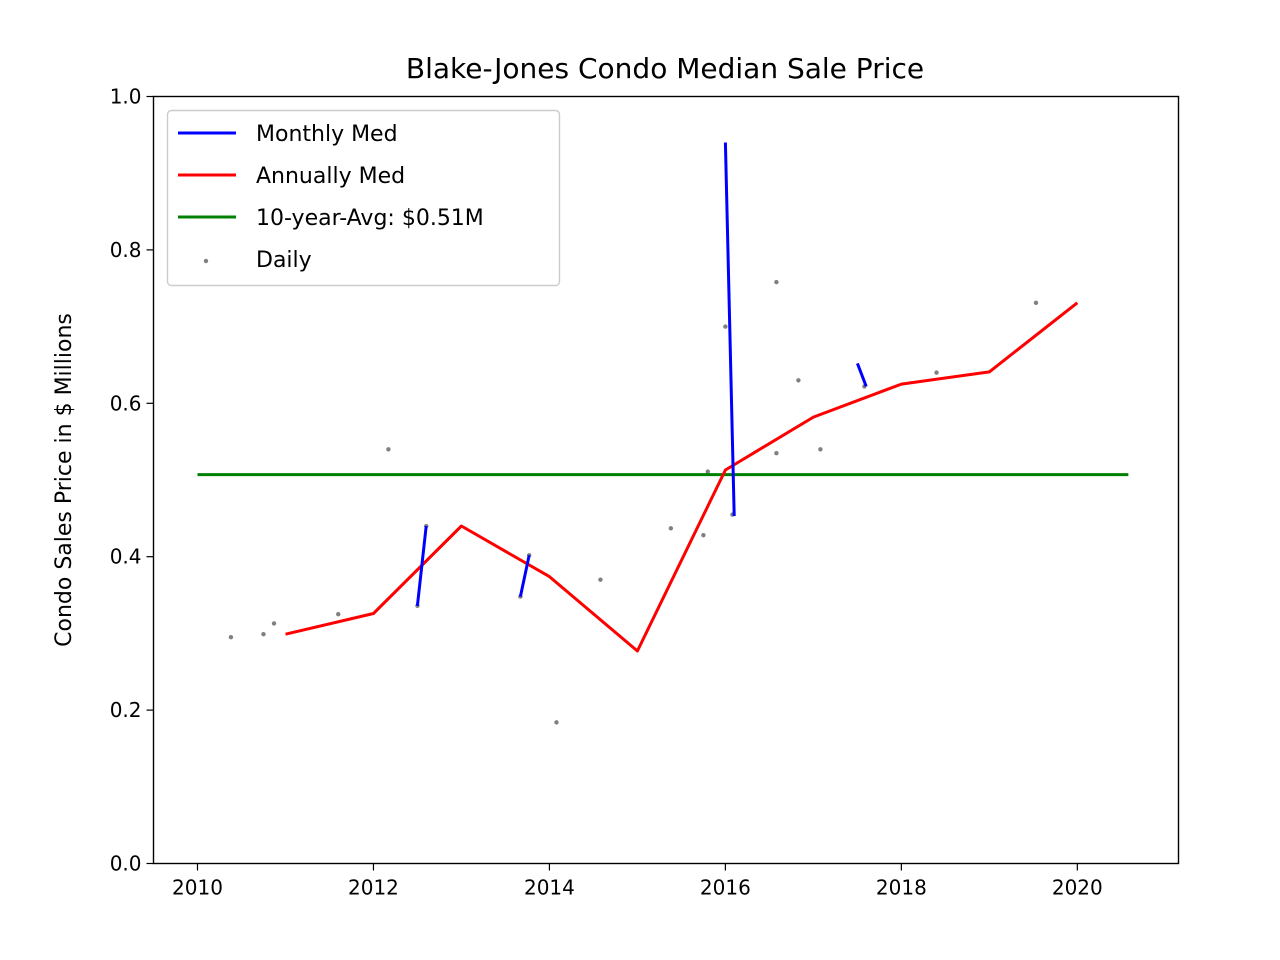  I want to click on legend-label: Monthly Med, so click(327, 134).